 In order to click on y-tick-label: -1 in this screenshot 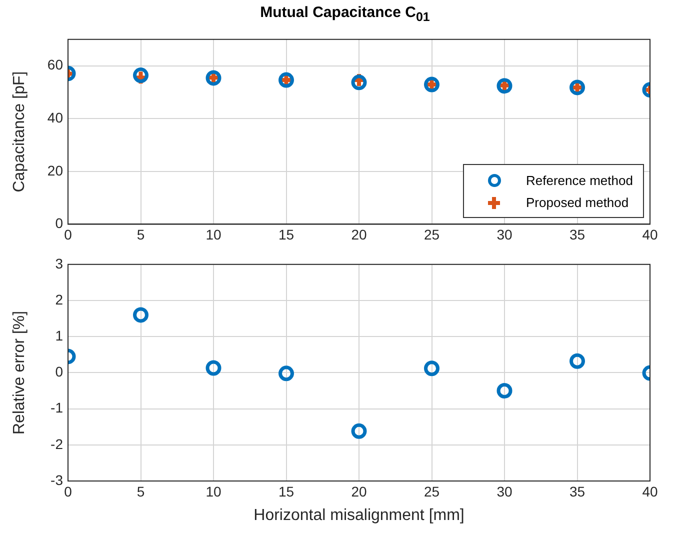, I will do `click(57, 408)`.